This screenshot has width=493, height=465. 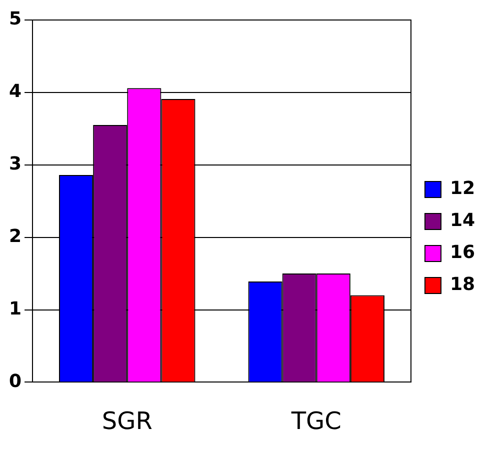 I want to click on legend-label: 14, so click(x=463, y=221).